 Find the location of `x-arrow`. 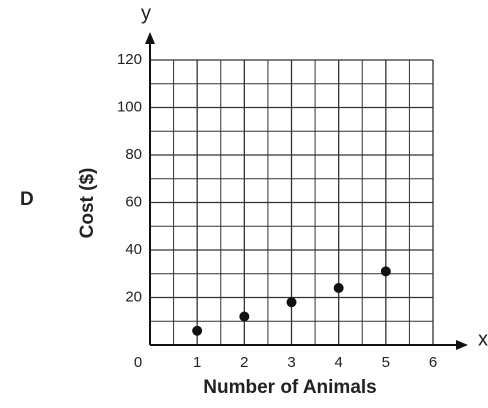

x-arrow is located at coordinates (462, 345).